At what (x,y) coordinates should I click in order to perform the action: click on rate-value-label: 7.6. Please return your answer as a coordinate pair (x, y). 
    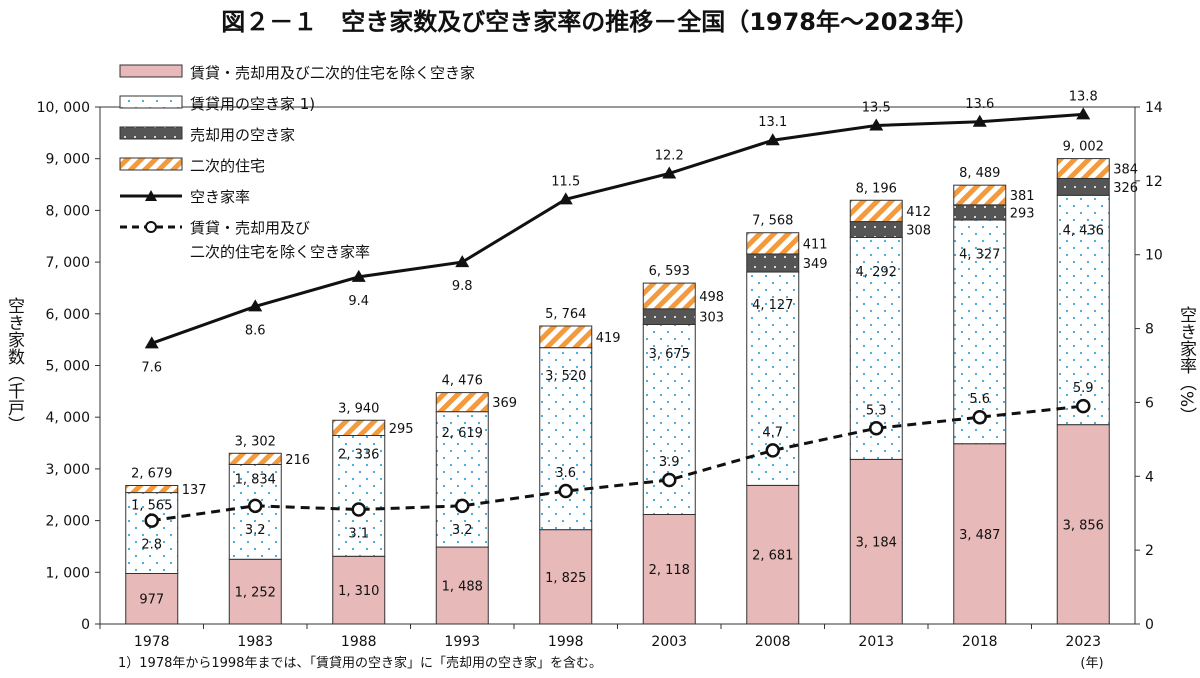
    Looking at the image, I should click on (151, 367).